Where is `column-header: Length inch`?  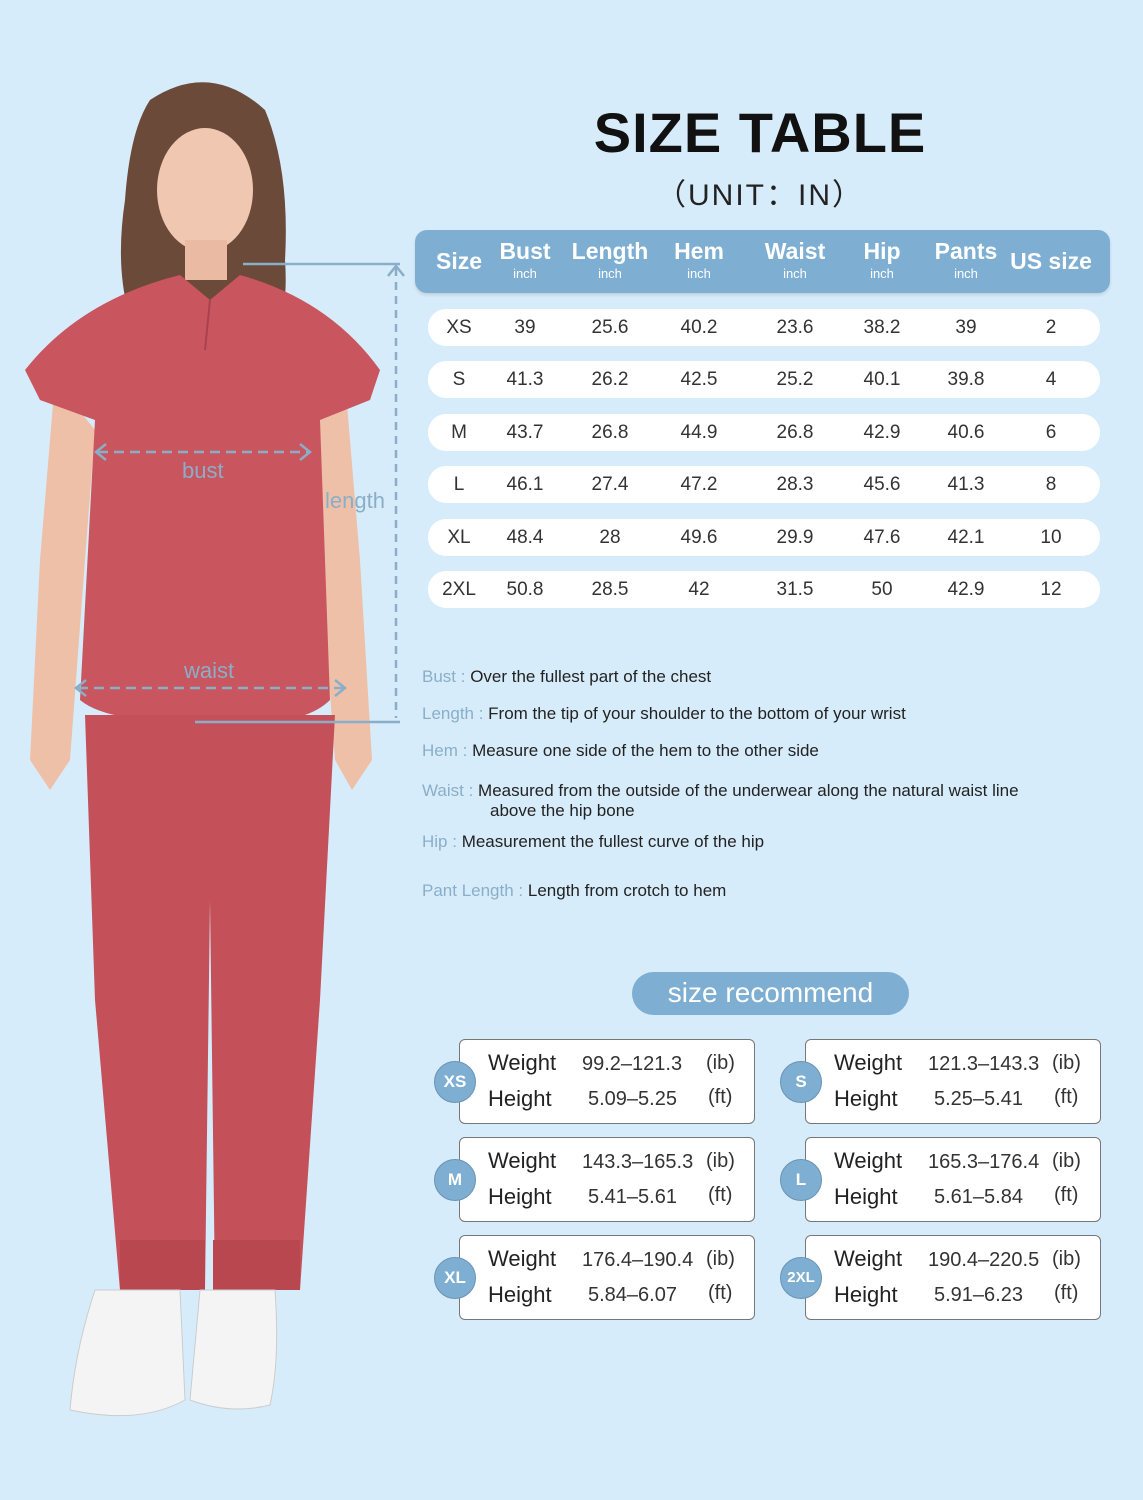 column-header: Length inch is located at coordinates (610, 260).